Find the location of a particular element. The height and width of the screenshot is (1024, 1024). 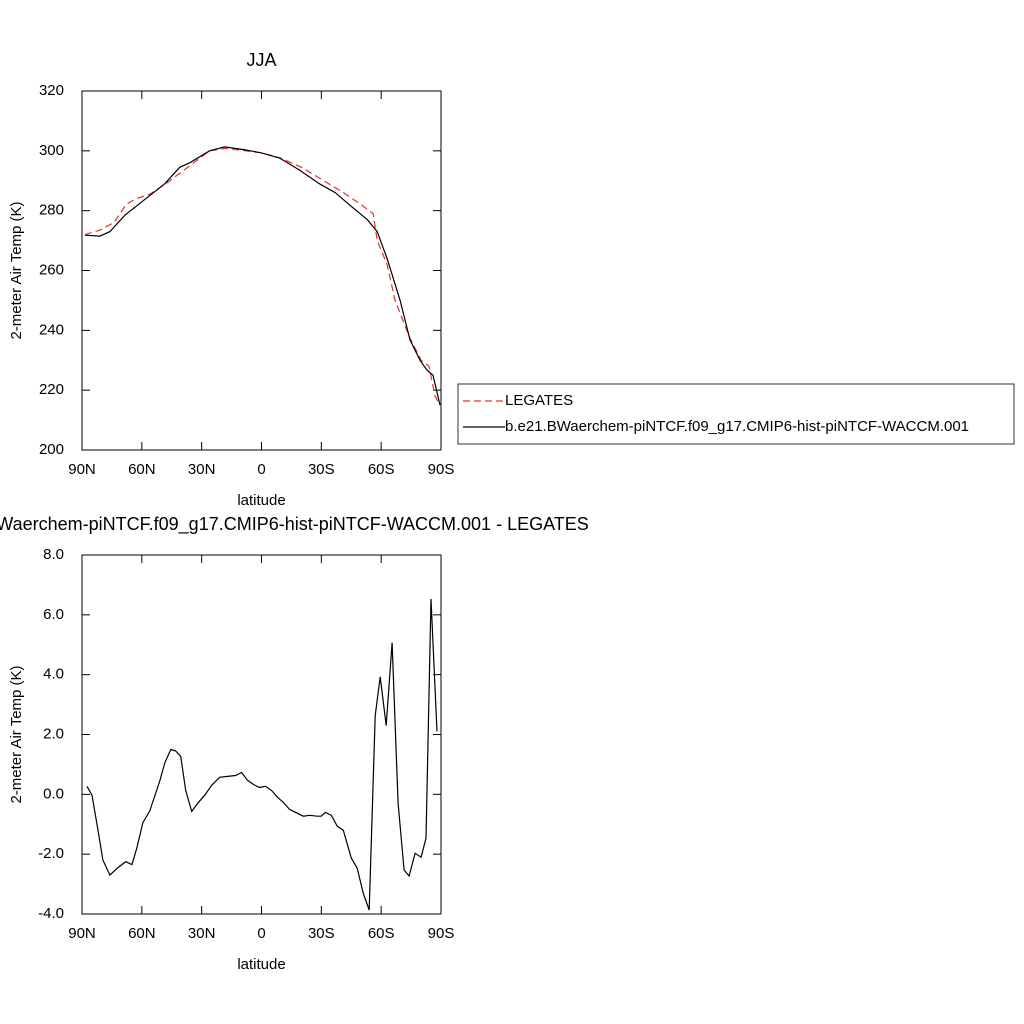

y-tick-label: 260 is located at coordinates (51, 269).